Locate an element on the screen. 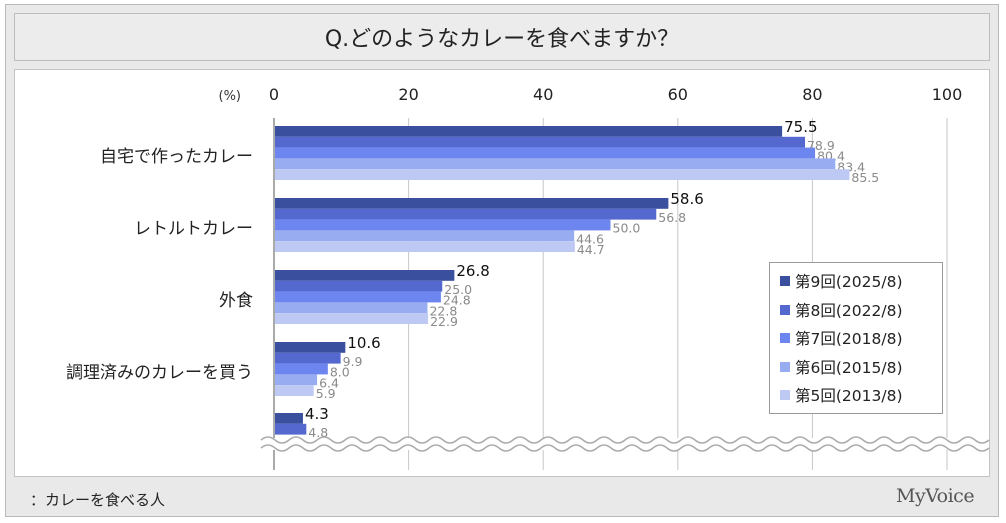  x-tick-label: 100 is located at coordinates (947, 94).